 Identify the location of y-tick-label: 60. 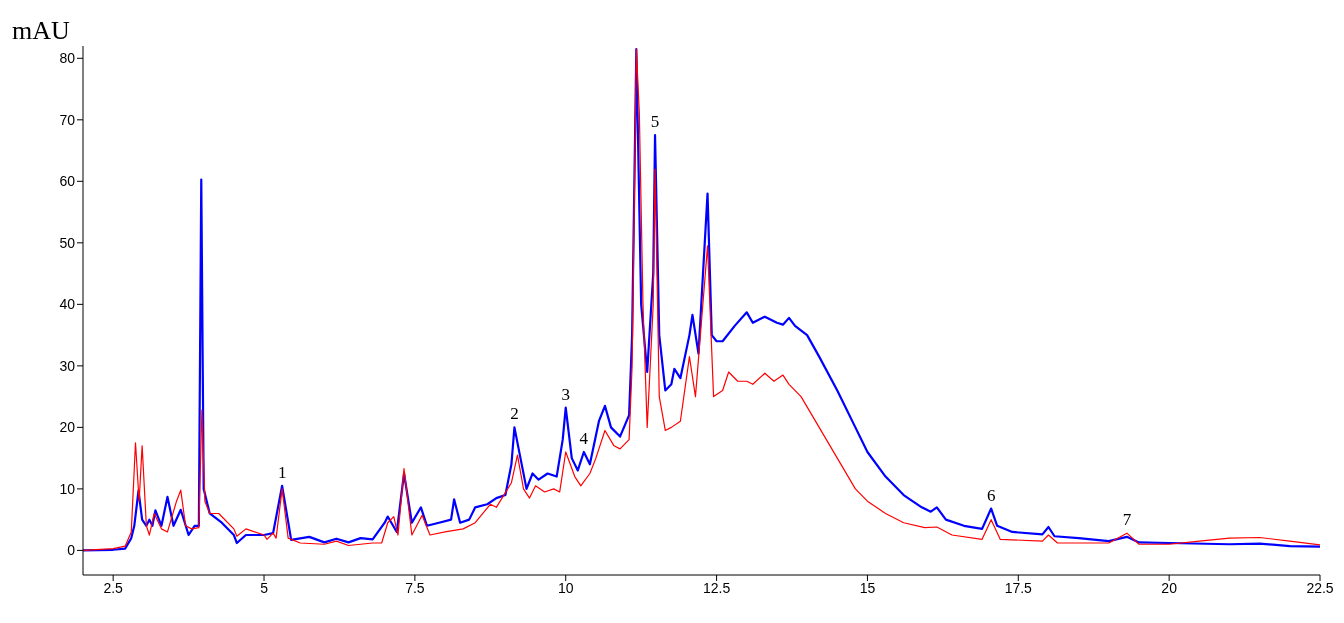
(67, 181).